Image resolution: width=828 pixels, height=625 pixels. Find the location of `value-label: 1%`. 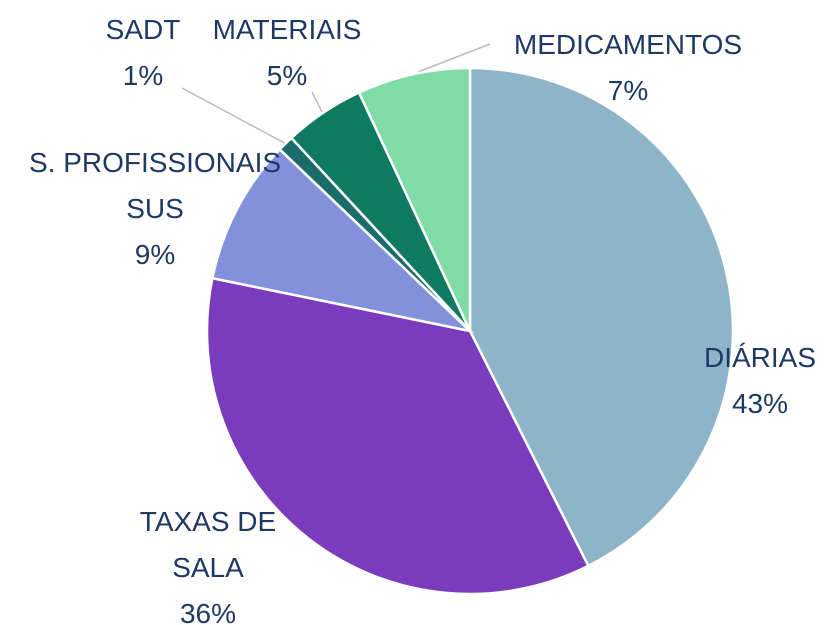

value-label: 1% is located at coordinates (143, 75).